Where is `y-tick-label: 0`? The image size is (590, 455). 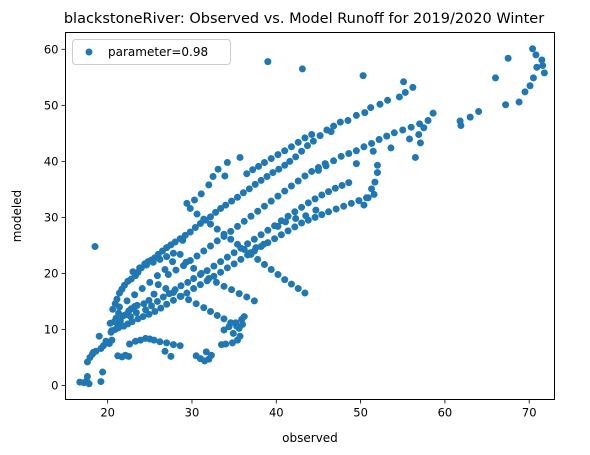
y-tick-label: 0 is located at coordinates (54, 385).